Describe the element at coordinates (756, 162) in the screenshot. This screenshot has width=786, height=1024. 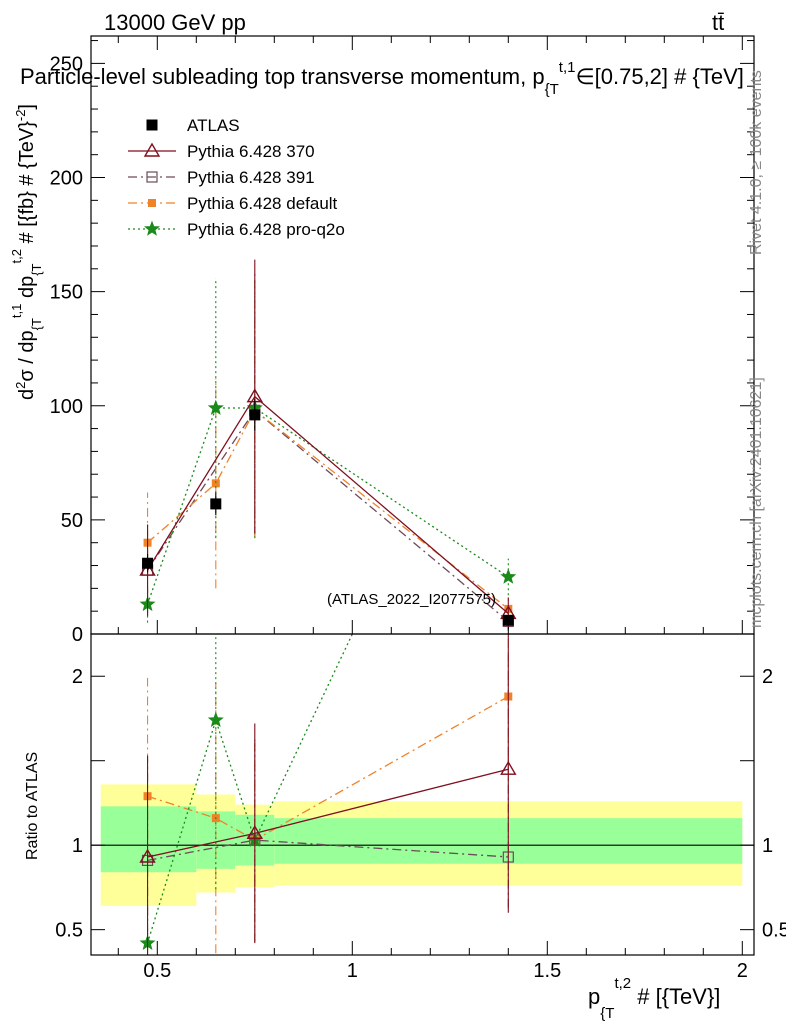
I see `rivet-version-label: Rivet 4.1.0, ≥ 100k events` at that location.